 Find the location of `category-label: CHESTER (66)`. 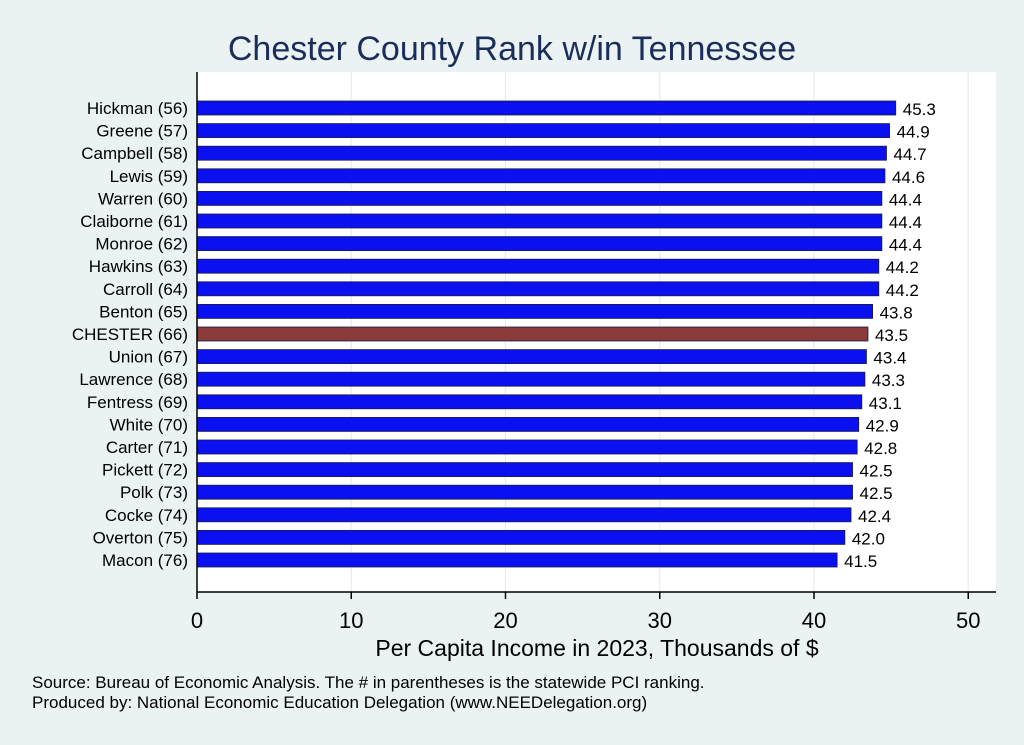

category-label: CHESTER (66) is located at coordinates (130, 334).